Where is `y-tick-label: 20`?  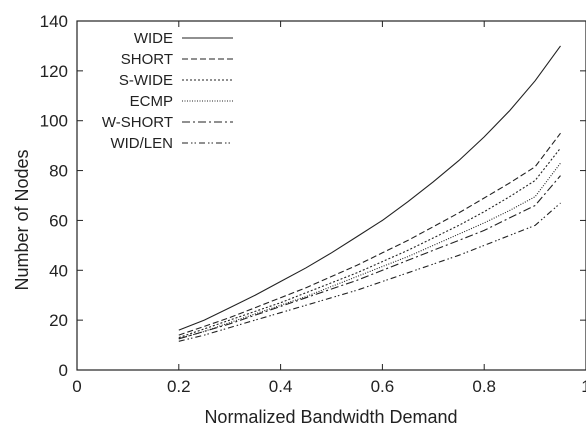 y-tick-label: 20 is located at coordinates (58, 320).